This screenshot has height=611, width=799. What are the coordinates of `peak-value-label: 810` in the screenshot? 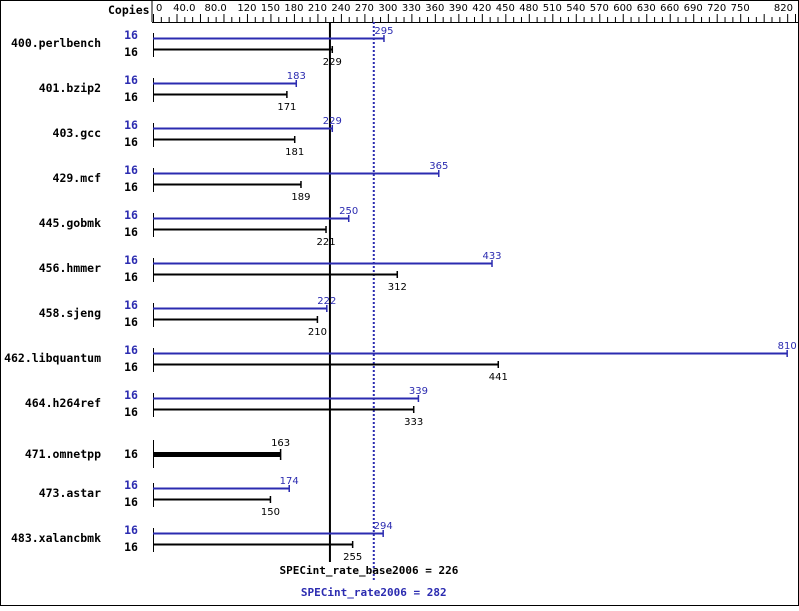 It's located at (787, 346).